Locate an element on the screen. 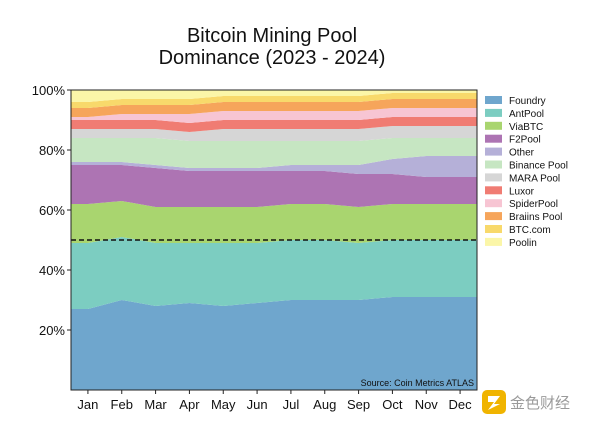  y-tick-label: 100% is located at coordinates (49, 90).